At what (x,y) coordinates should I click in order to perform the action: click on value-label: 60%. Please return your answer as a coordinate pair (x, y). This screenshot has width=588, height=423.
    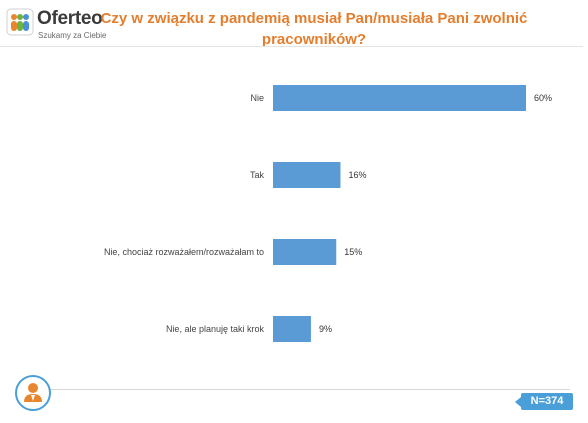
    Looking at the image, I should click on (543, 98).